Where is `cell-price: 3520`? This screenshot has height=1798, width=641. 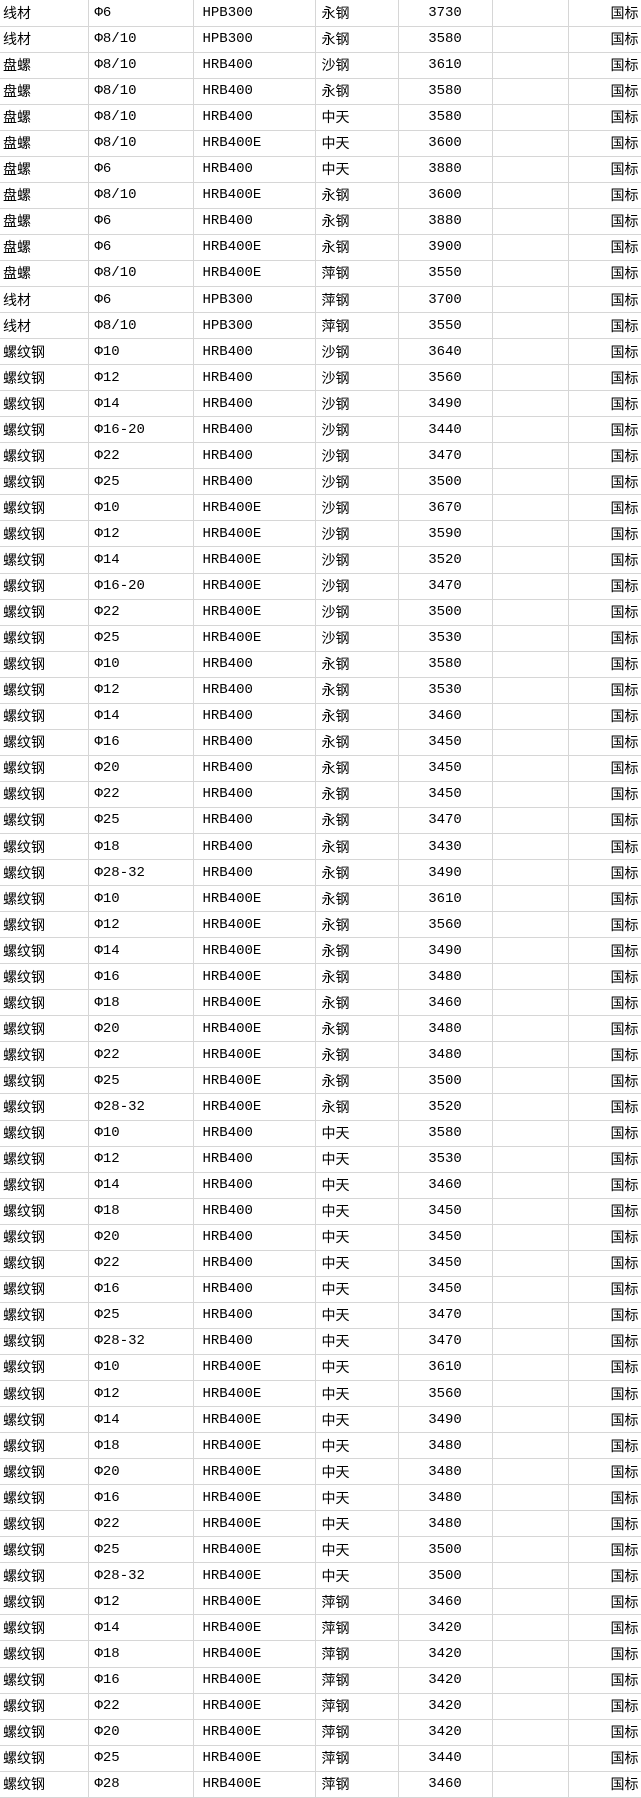 cell-price: 3520 is located at coordinates (445, 560).